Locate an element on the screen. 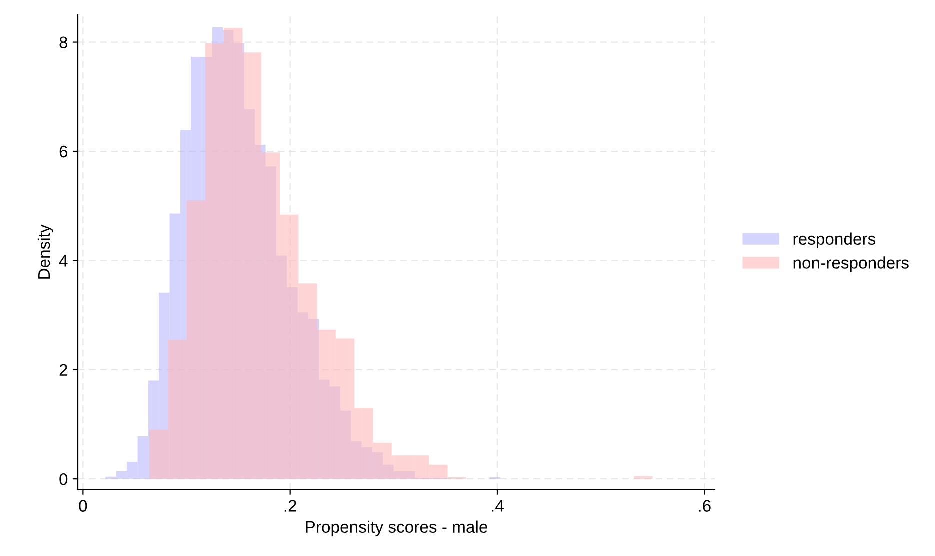 This screenshot has height=556, width=935. x-tick-label: .2 is located at coordinates (290, 506).